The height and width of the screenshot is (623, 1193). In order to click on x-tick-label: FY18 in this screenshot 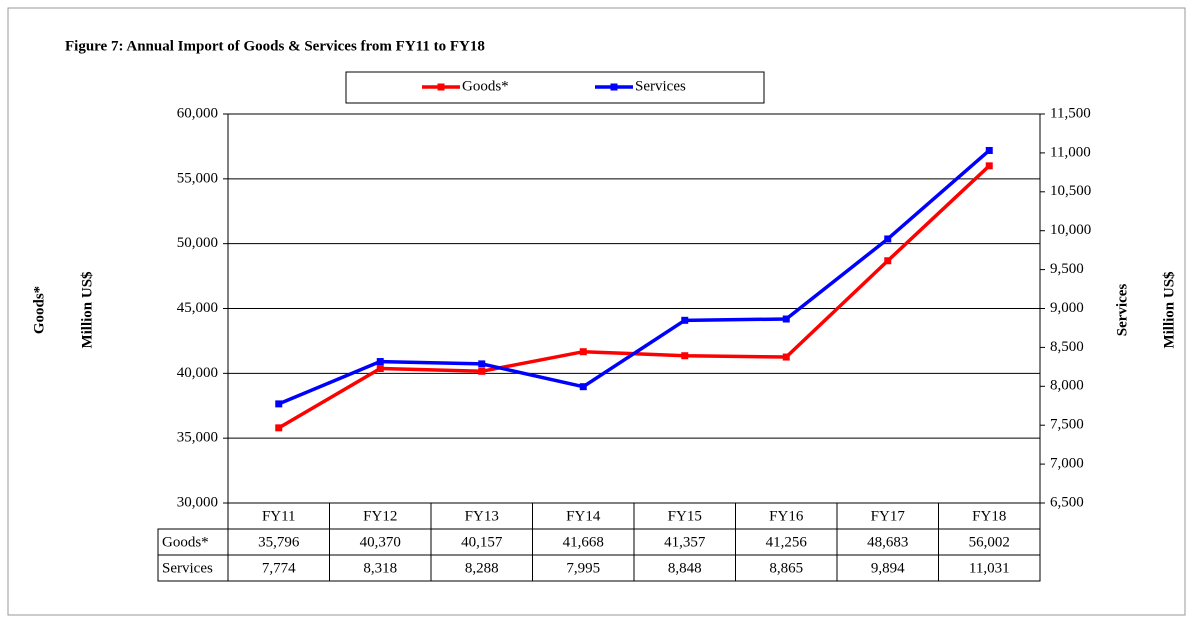, I will do `click(989, 516)`.